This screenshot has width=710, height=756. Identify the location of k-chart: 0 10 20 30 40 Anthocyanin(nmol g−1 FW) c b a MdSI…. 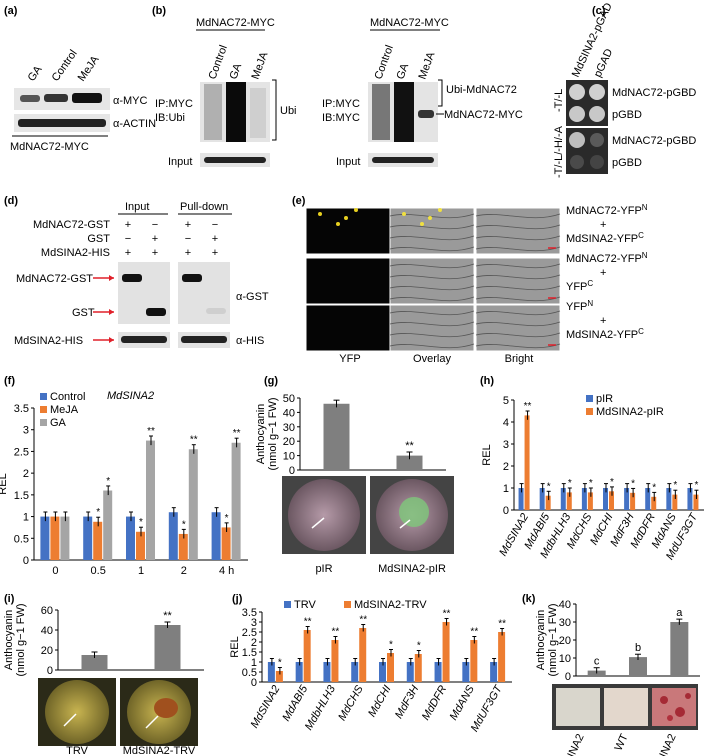
(617, 677).